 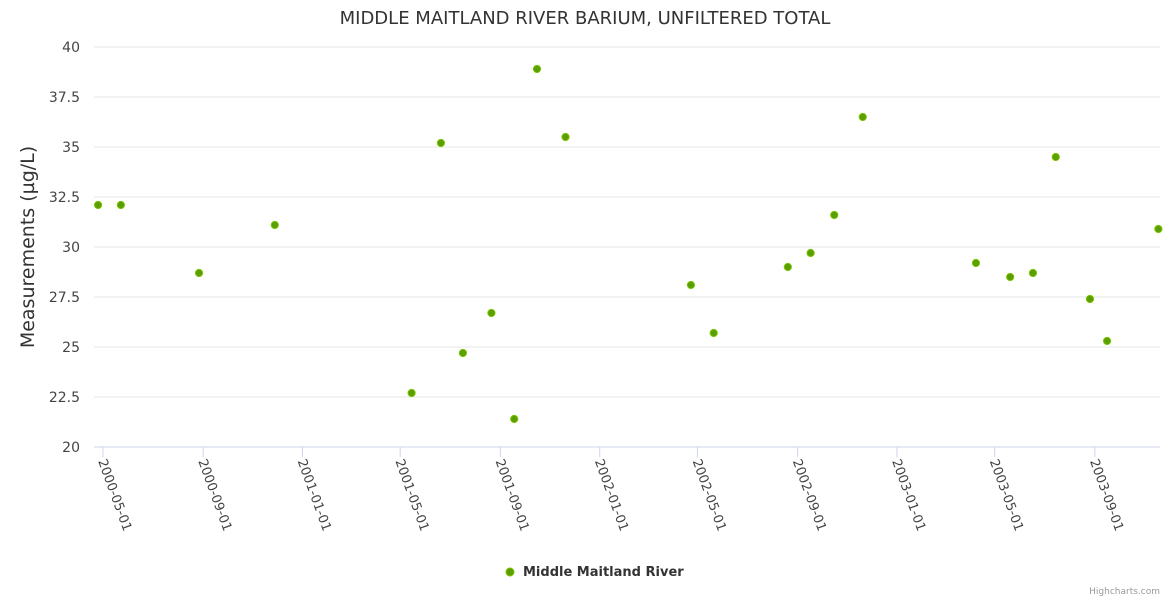 What do you see at coordinates (71, 448) in the screenshot?
I see `y-tick-label: 20` at bounding box center [71, 448].